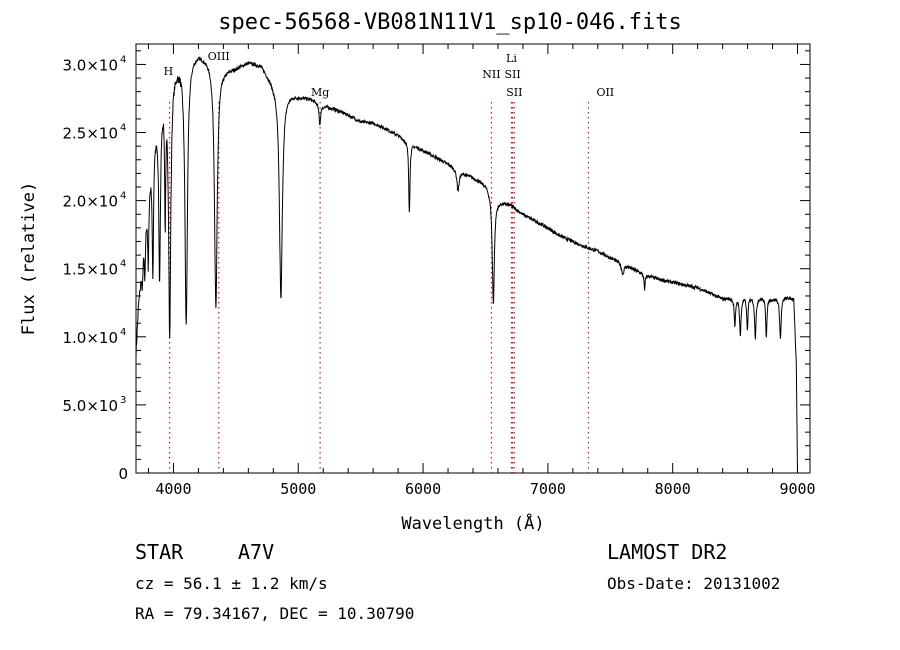  I want to click on line-marker-label: OIII, so click(219, 56).